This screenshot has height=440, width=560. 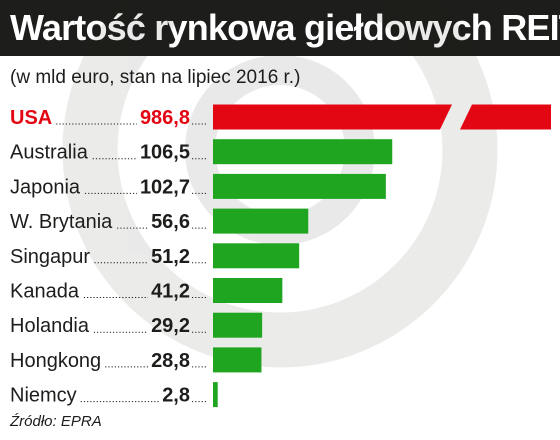 I want to click on value-label: 986,8, so click(x=165, y=118).